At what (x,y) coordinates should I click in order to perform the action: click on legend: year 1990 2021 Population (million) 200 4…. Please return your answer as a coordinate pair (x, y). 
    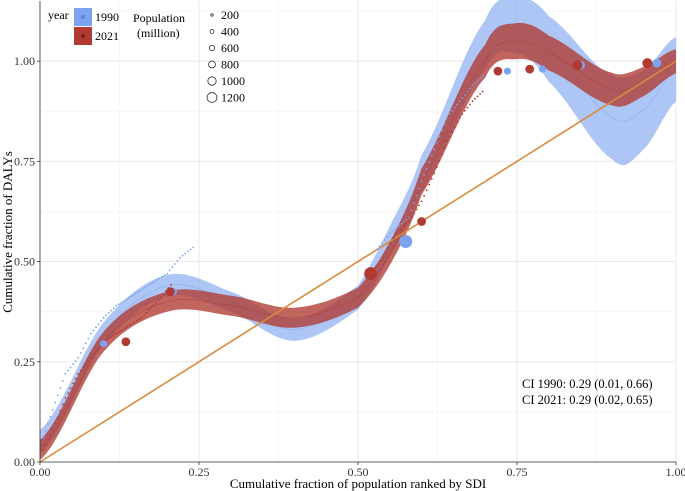
    Looking at the image, I should click on (146, 56).